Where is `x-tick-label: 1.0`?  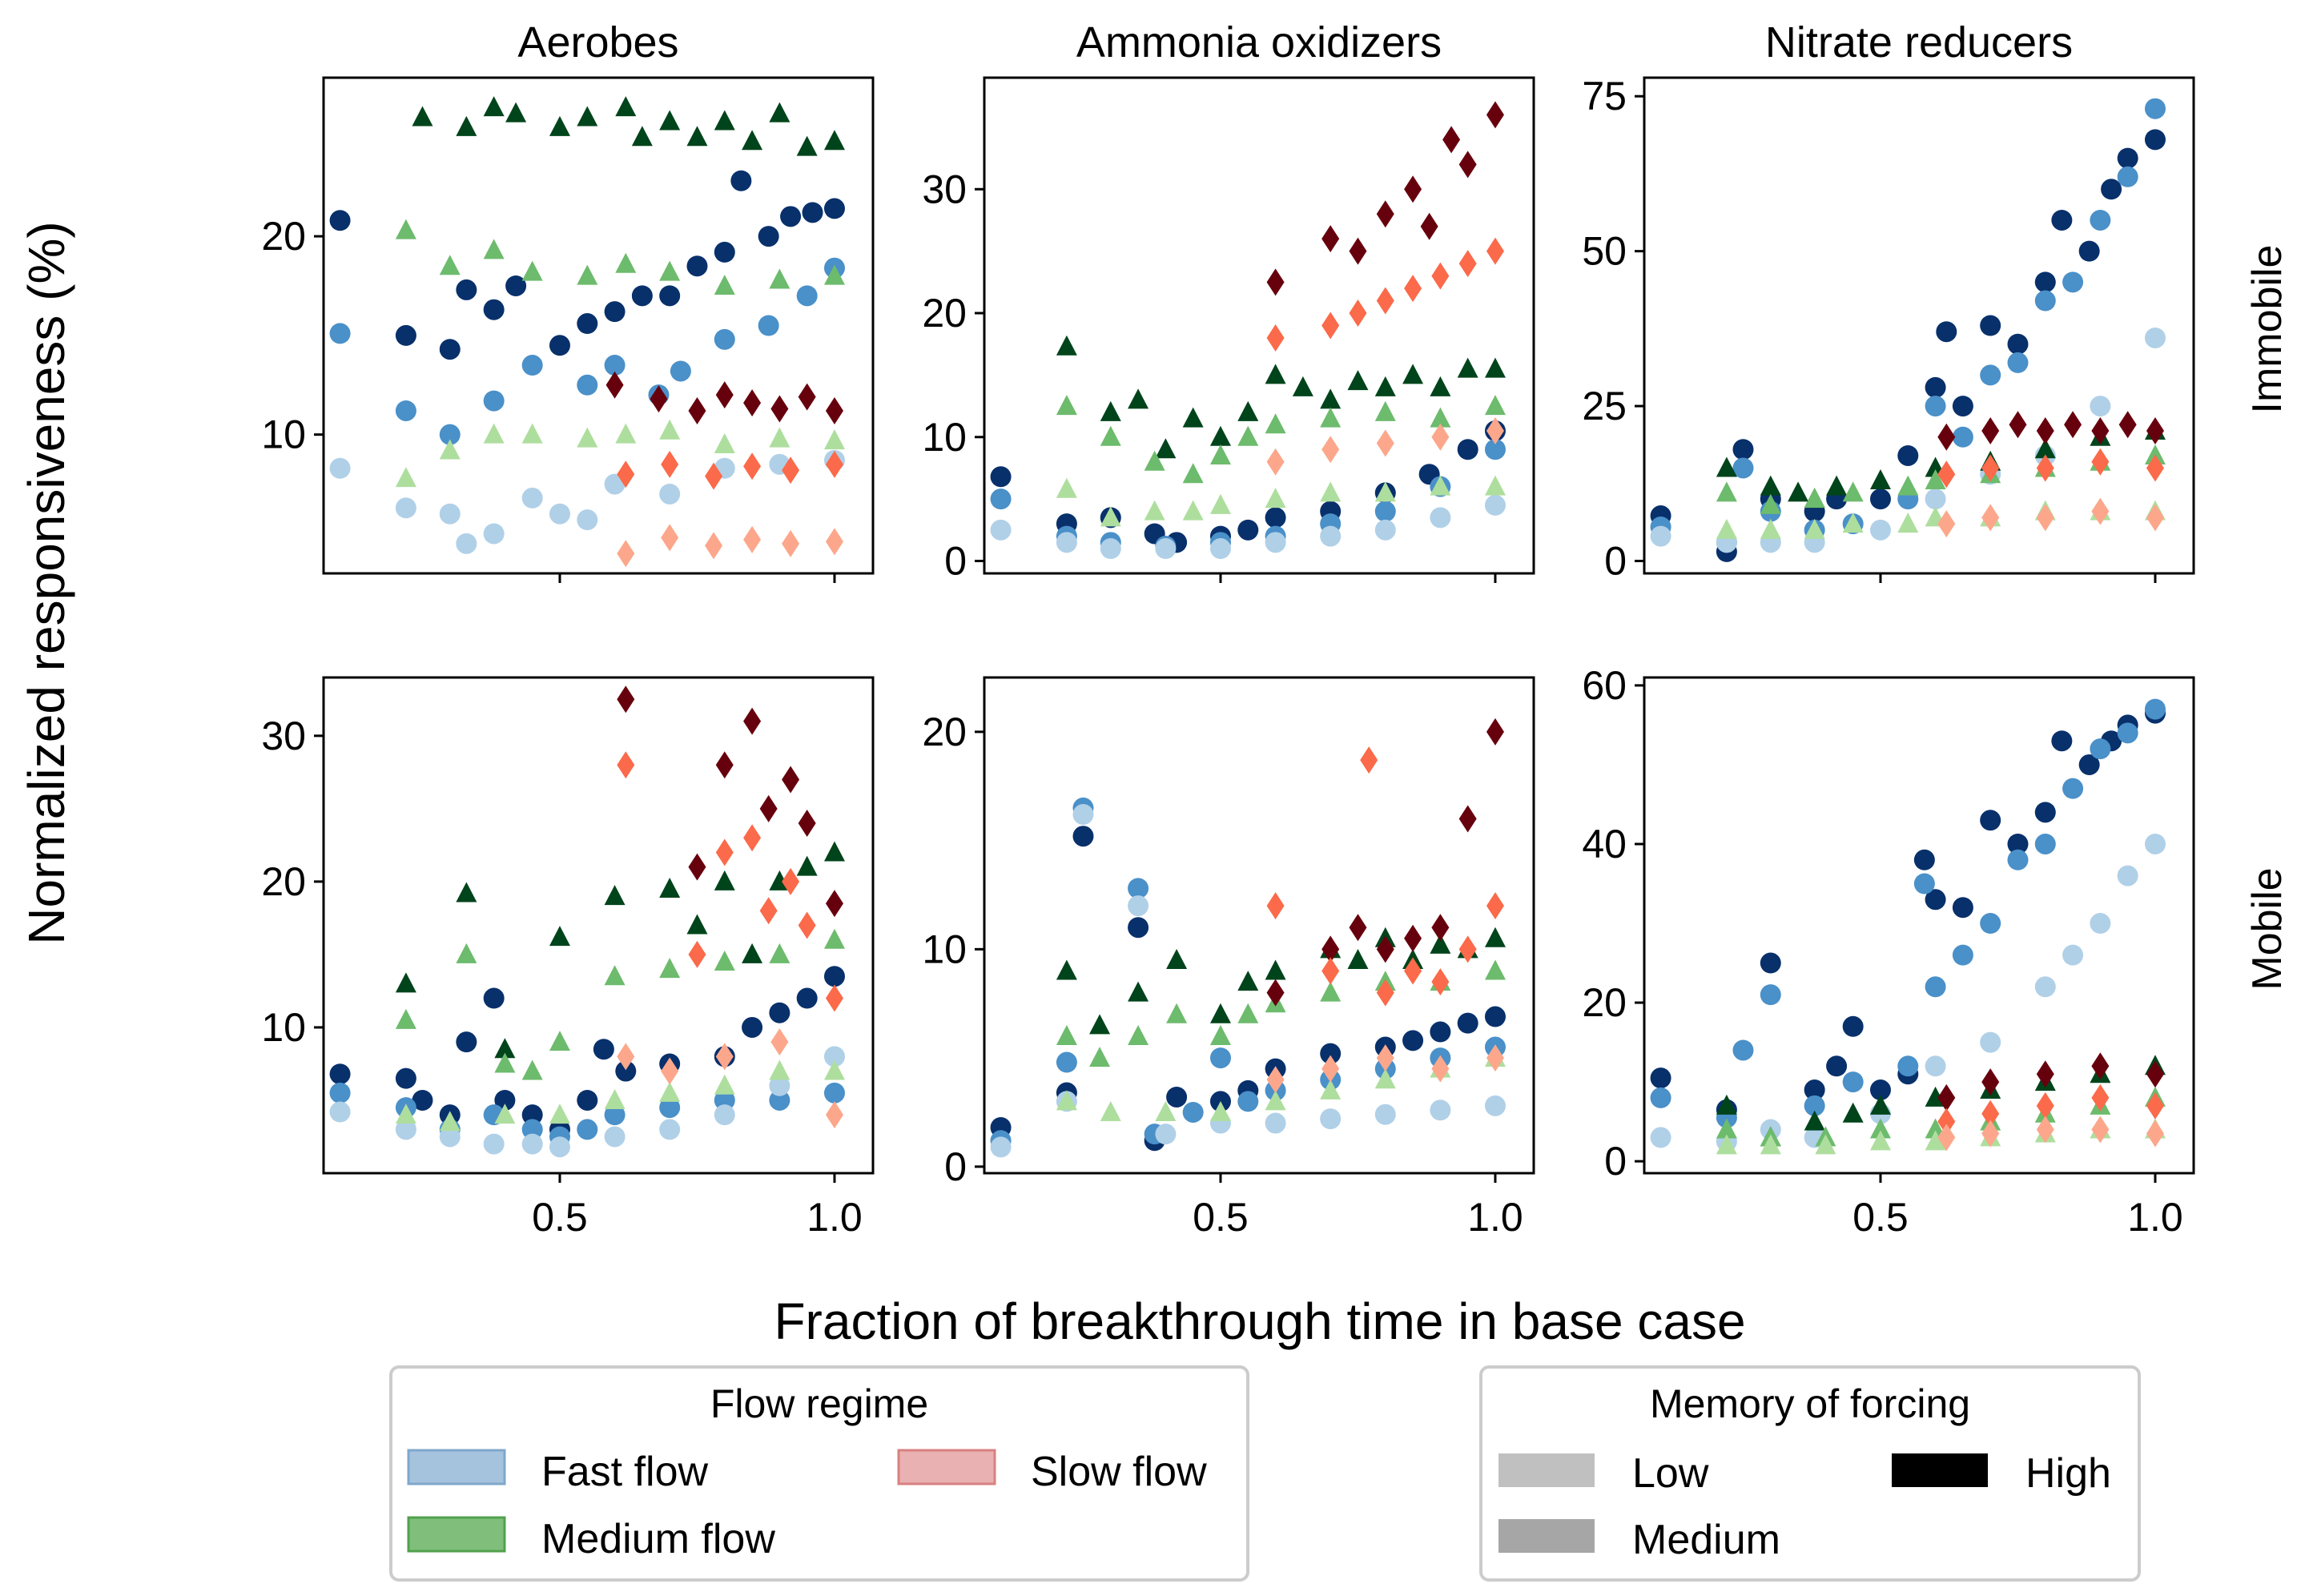
x-tick-label: 1.0 is located at coordinates (1495, 1217).